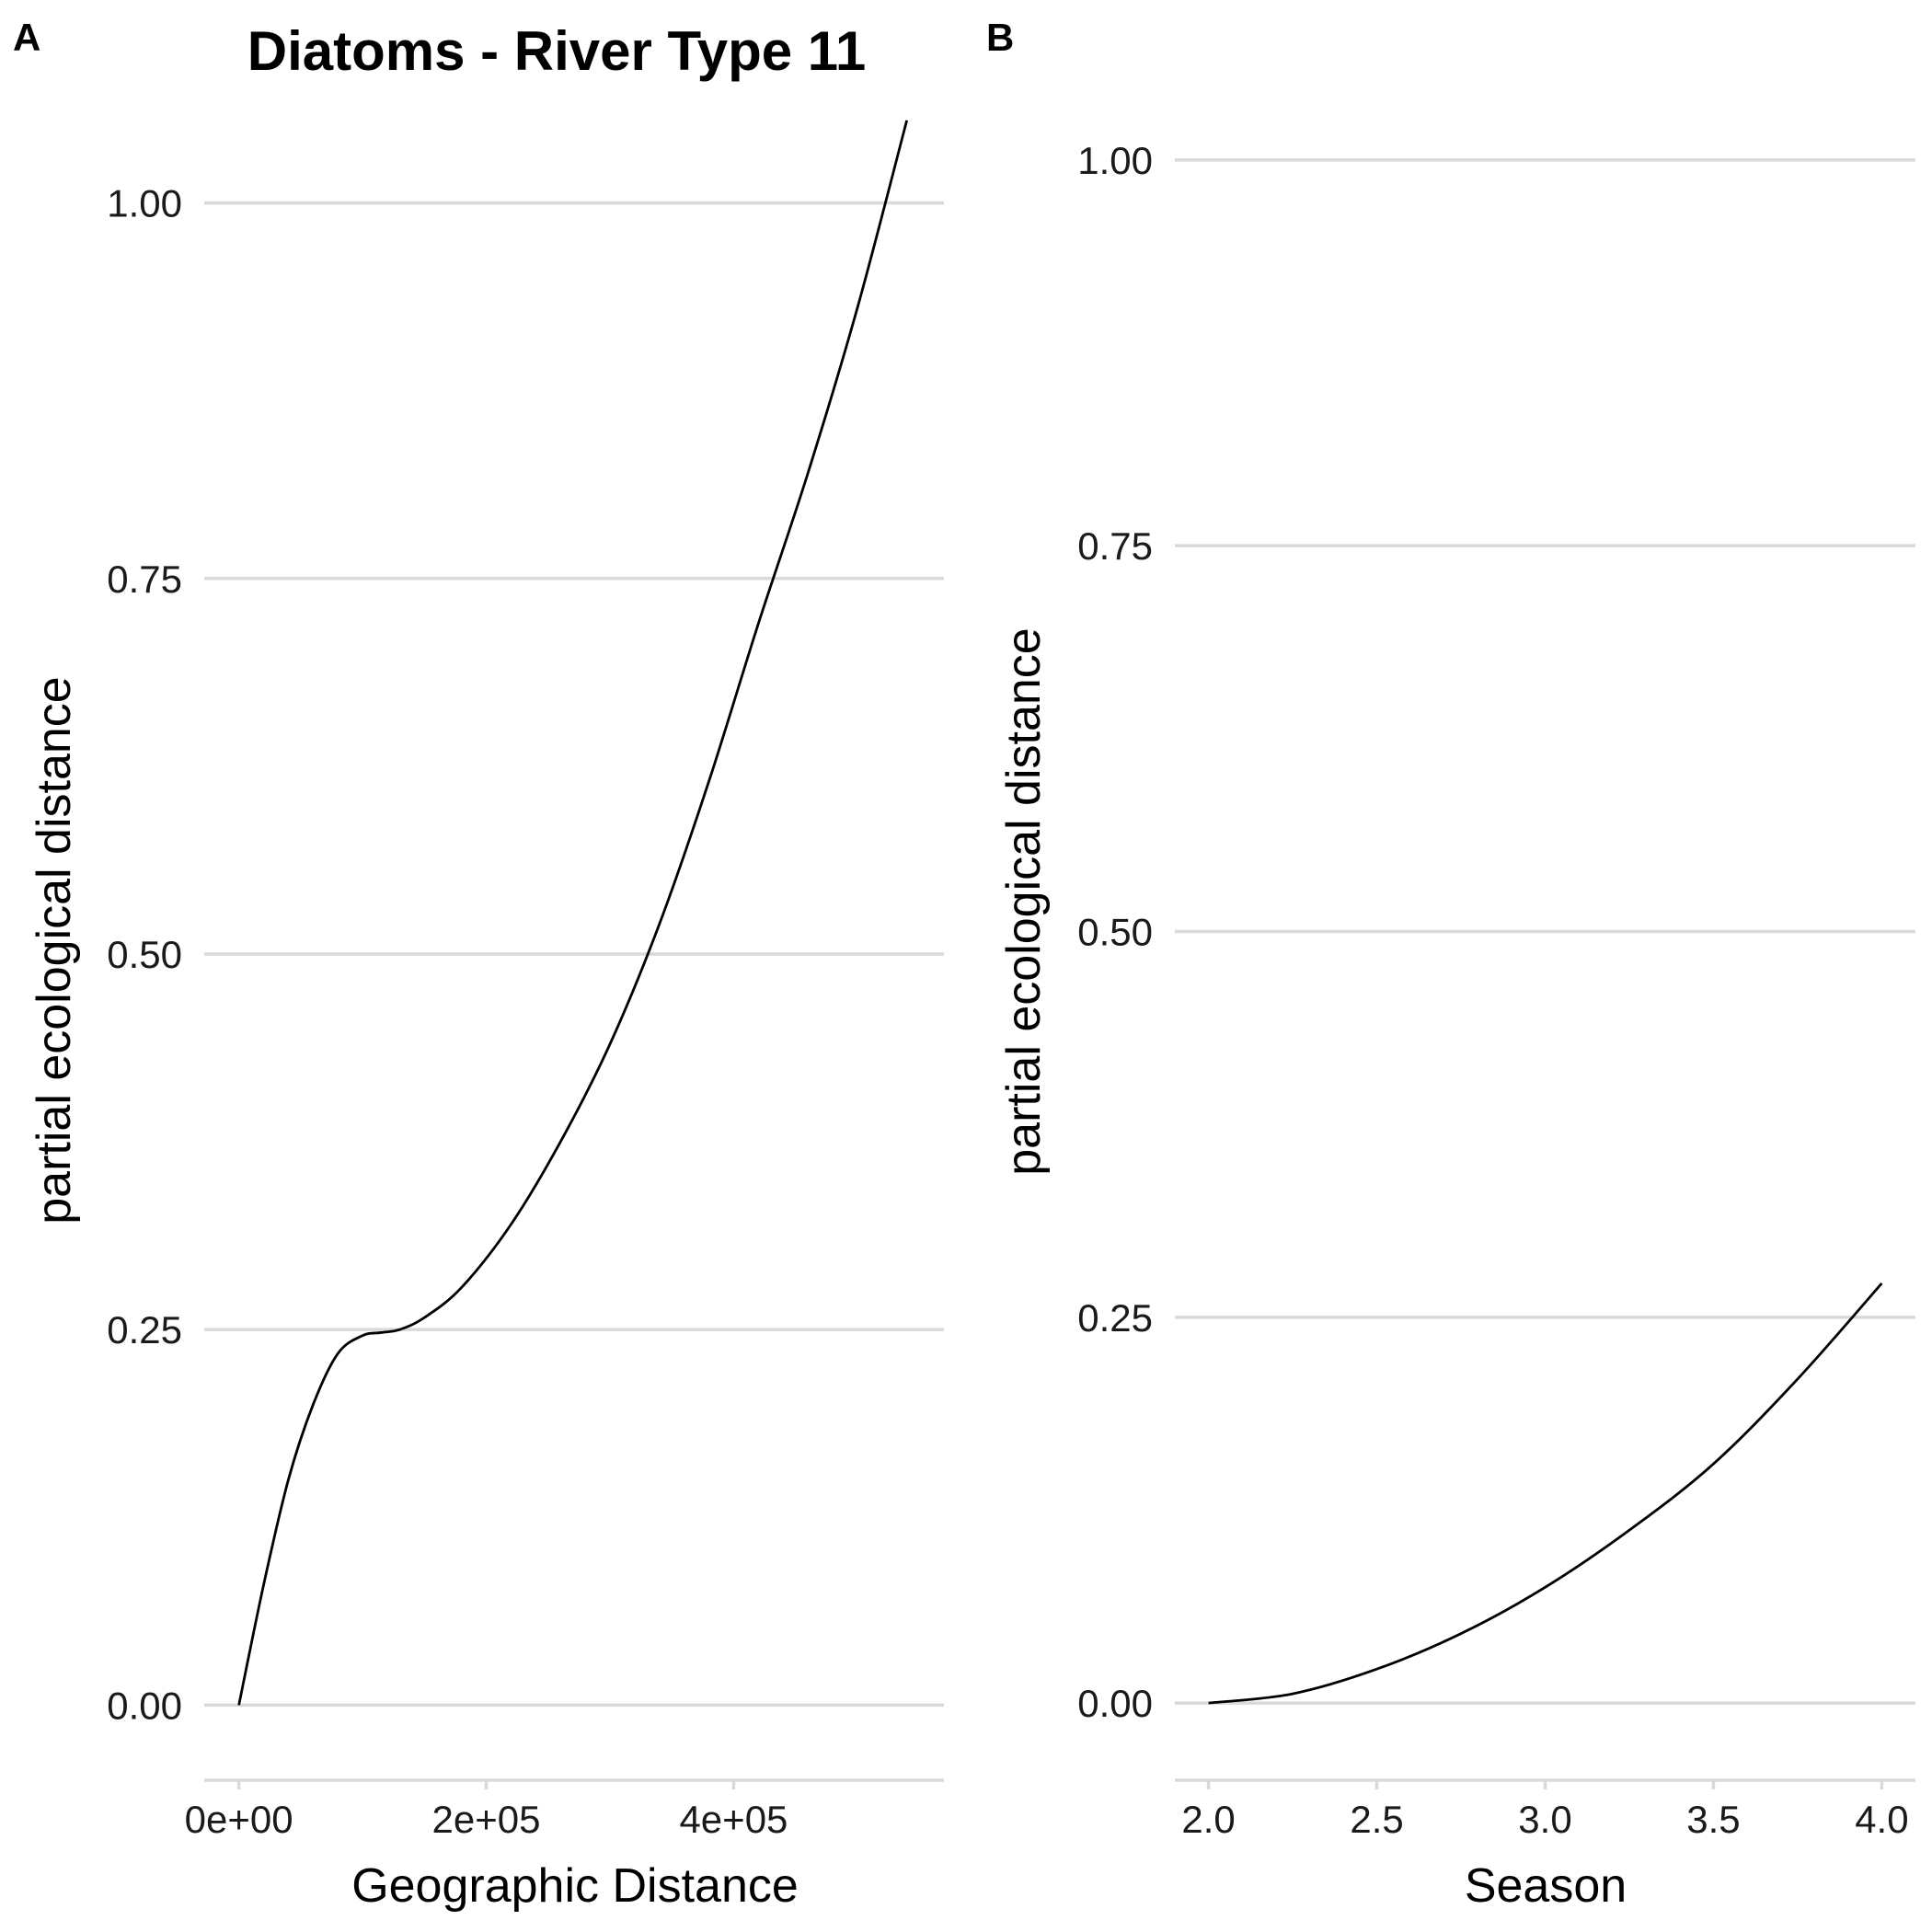 The image size is (1932, 1932). What do you see at coordinates (733, 1819) in the screenshot?
I see `panel-a-x-tick-label: 4e+05` at bounding box center [733, 1819].